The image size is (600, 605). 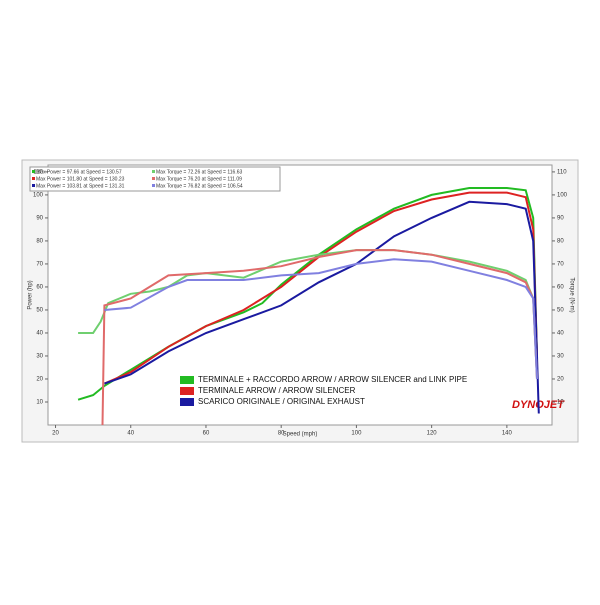 What do you see at coordinates (80, 186) in the screenshot?
I see `stats-text: Max Power = 103.81 at Speed = 131.31` at bounding box center [80, 186].